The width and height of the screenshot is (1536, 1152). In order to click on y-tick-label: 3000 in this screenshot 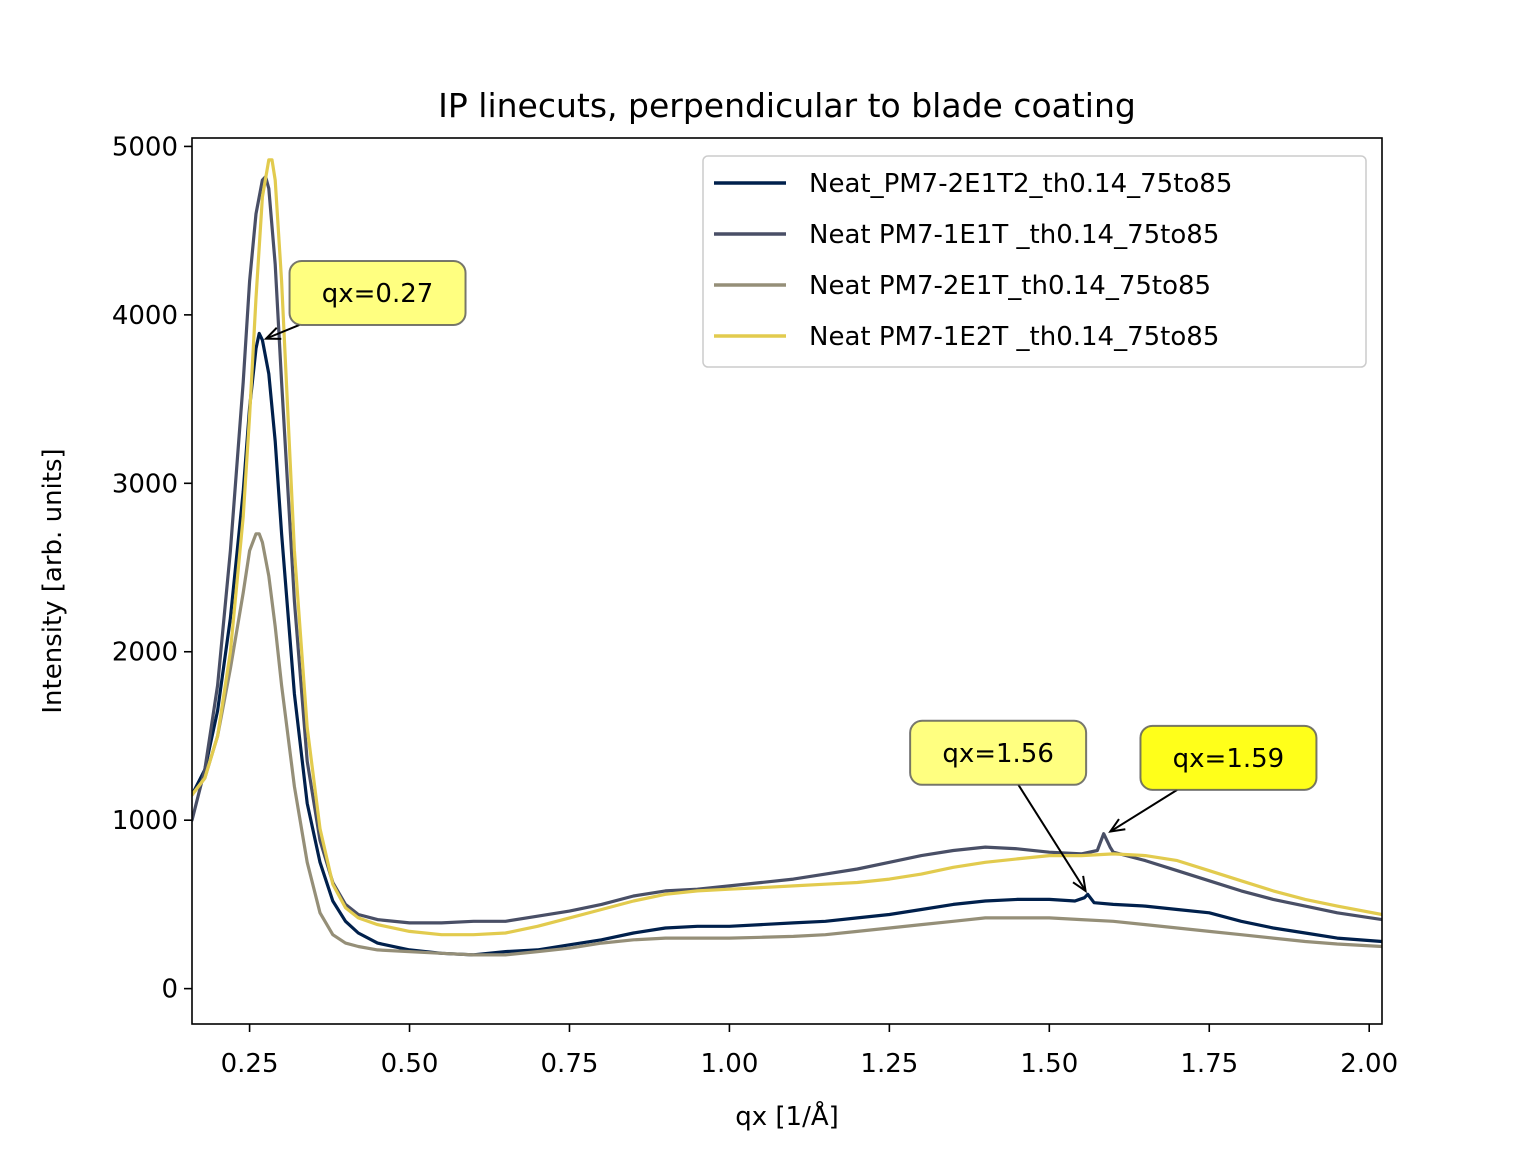, I will do `click(145, 484)`.